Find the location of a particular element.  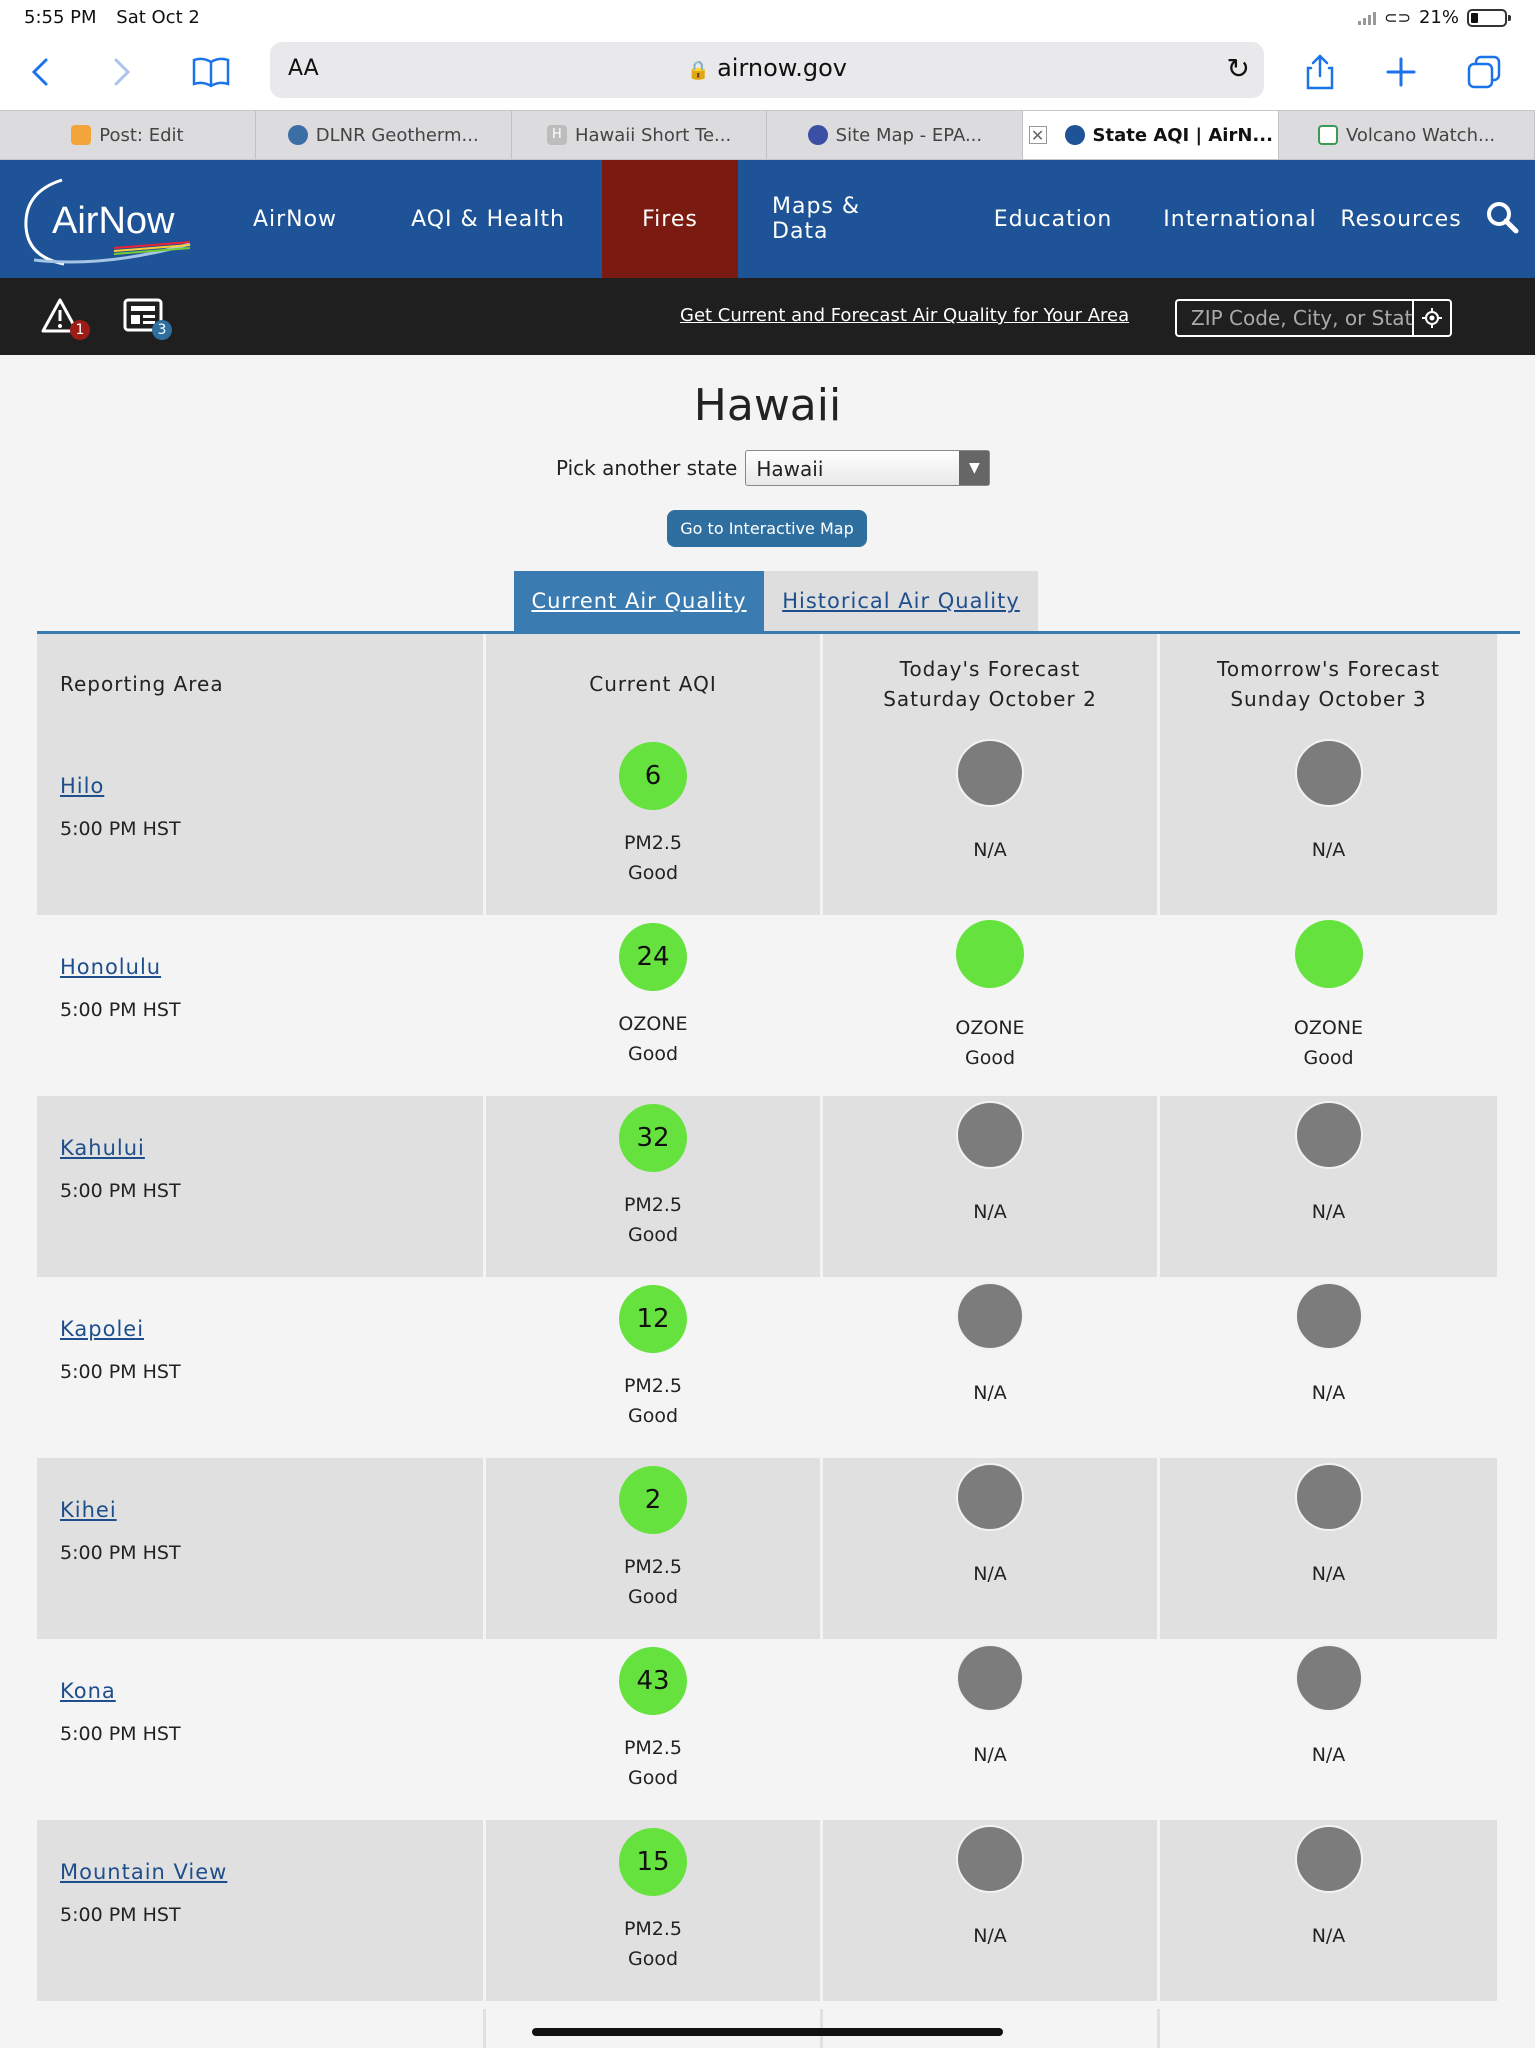

location-input is located at coordinates (1295, 318).